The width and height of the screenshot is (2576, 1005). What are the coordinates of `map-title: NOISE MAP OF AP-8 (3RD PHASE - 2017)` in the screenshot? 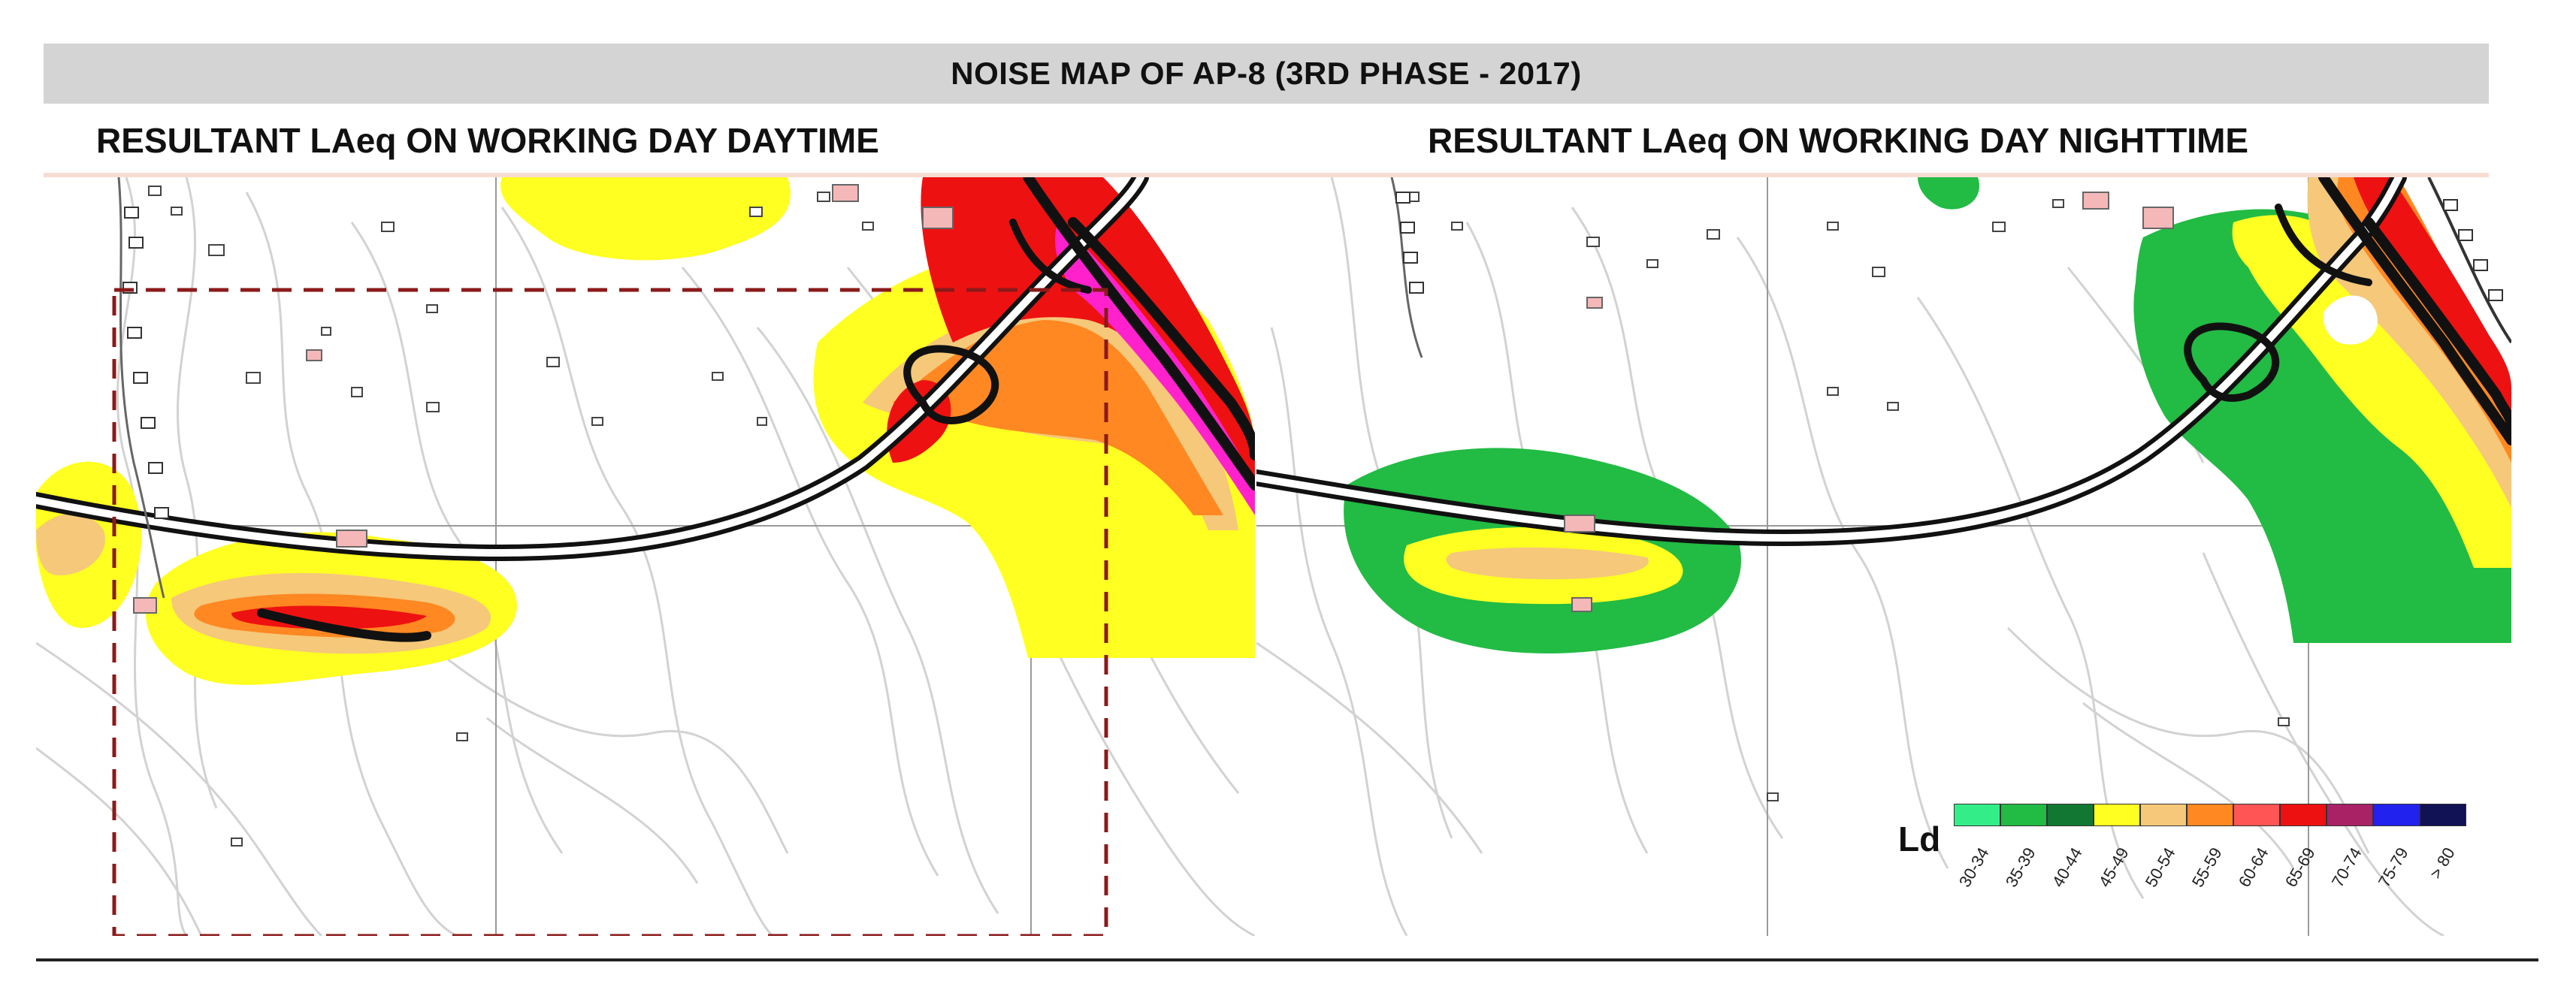 It's located at (1266, 73).